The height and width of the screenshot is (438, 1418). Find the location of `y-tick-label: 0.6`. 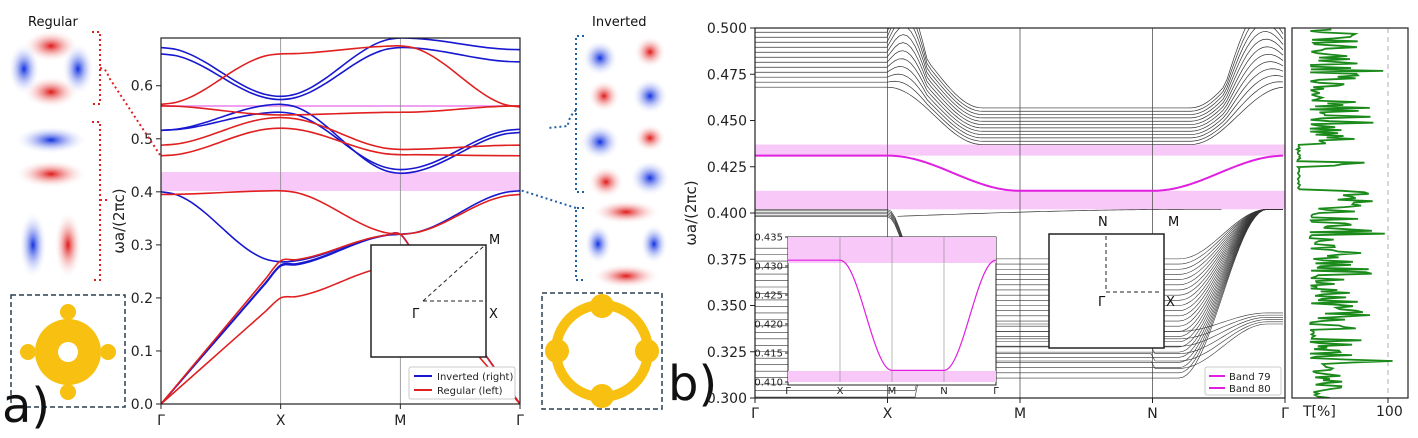

y-tick-label: 0.6 is located at coordinates (142, 87).